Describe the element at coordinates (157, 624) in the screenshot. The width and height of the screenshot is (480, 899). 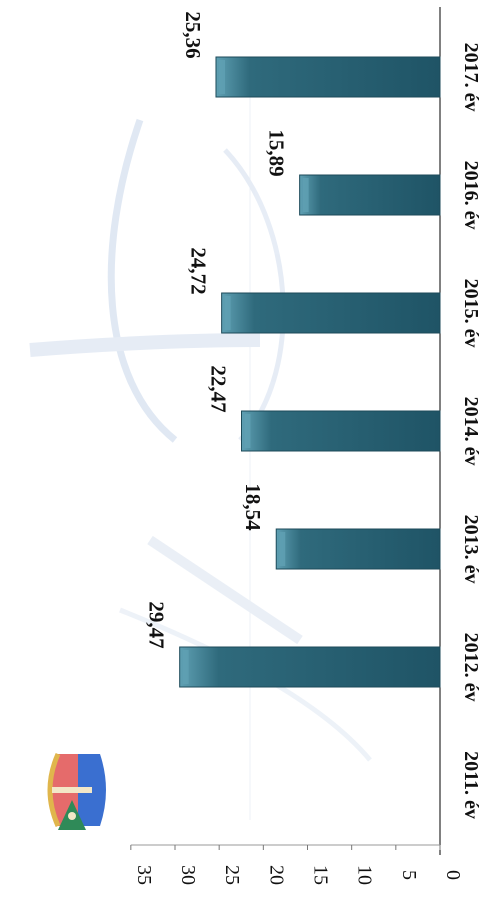
I see `bar-data-label: 29,47` at that location.